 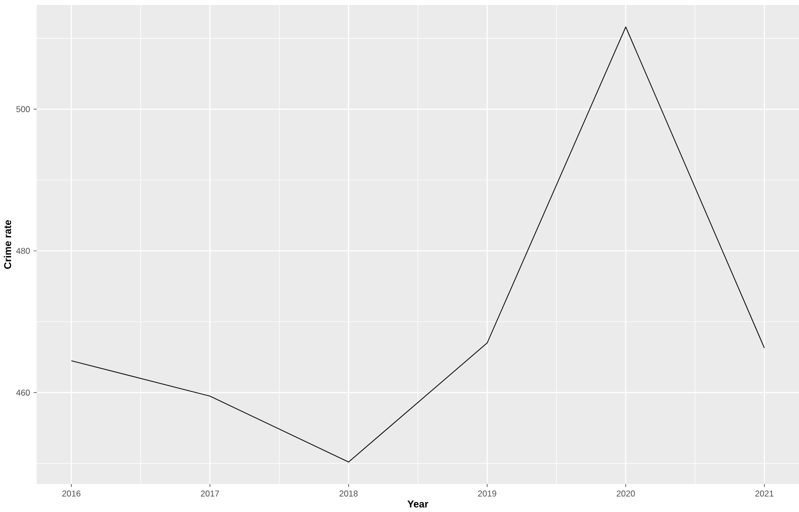 What do you see at coordinates (23, 251) in the screenshot?
I see `y-tick-label: 480` at bounding box center [23, 251].